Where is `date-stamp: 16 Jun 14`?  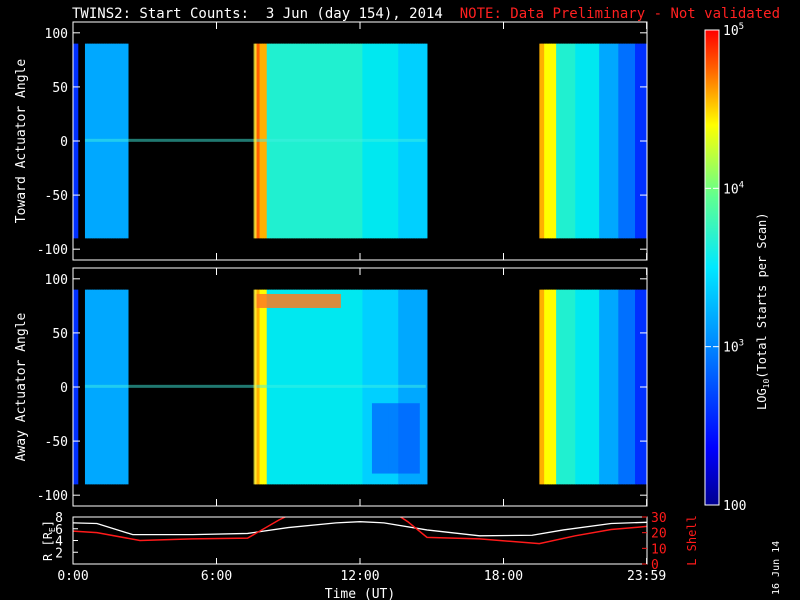
date-stamp: 16 Jun 14 is located at coordinates (776, 567).